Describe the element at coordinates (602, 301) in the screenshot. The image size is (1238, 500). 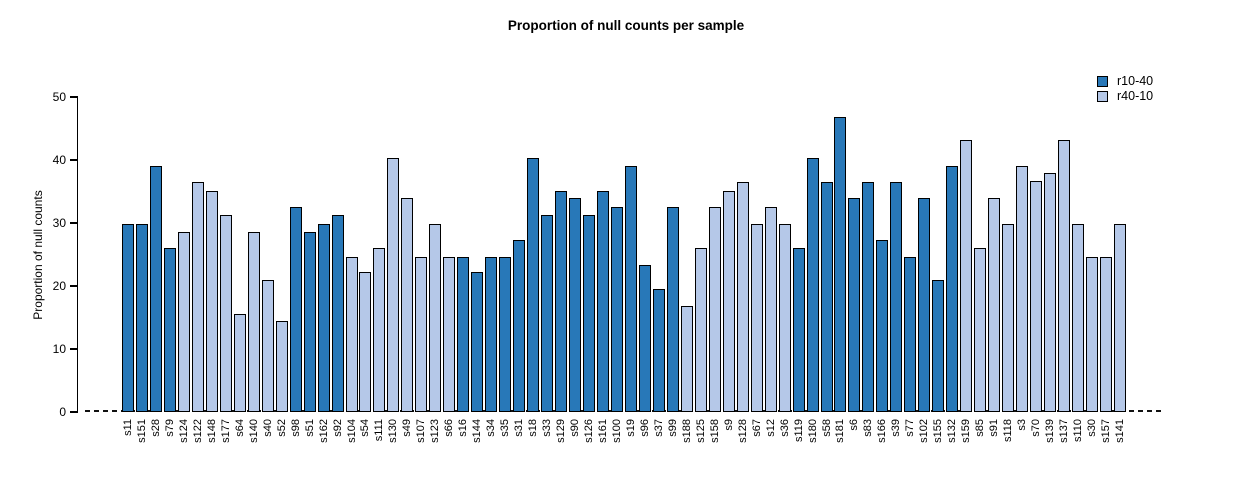
I see `bar-s161` at that location.